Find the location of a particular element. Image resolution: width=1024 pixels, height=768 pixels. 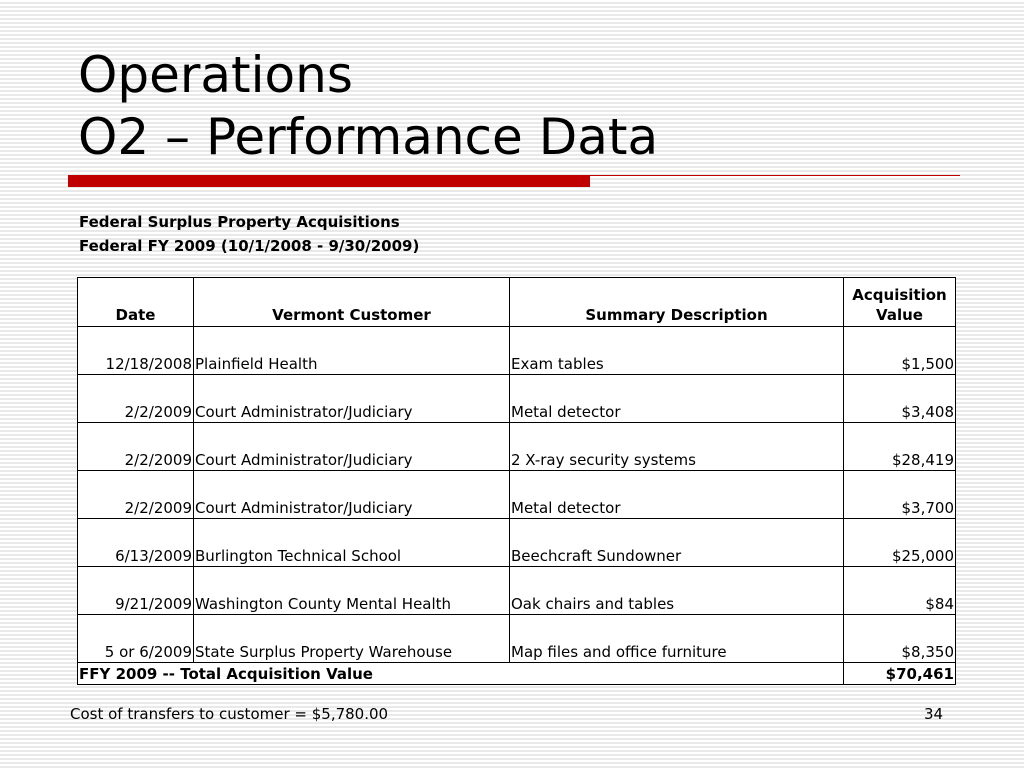

header-customer: Vermont Customer is located at coordinates (351, 302).